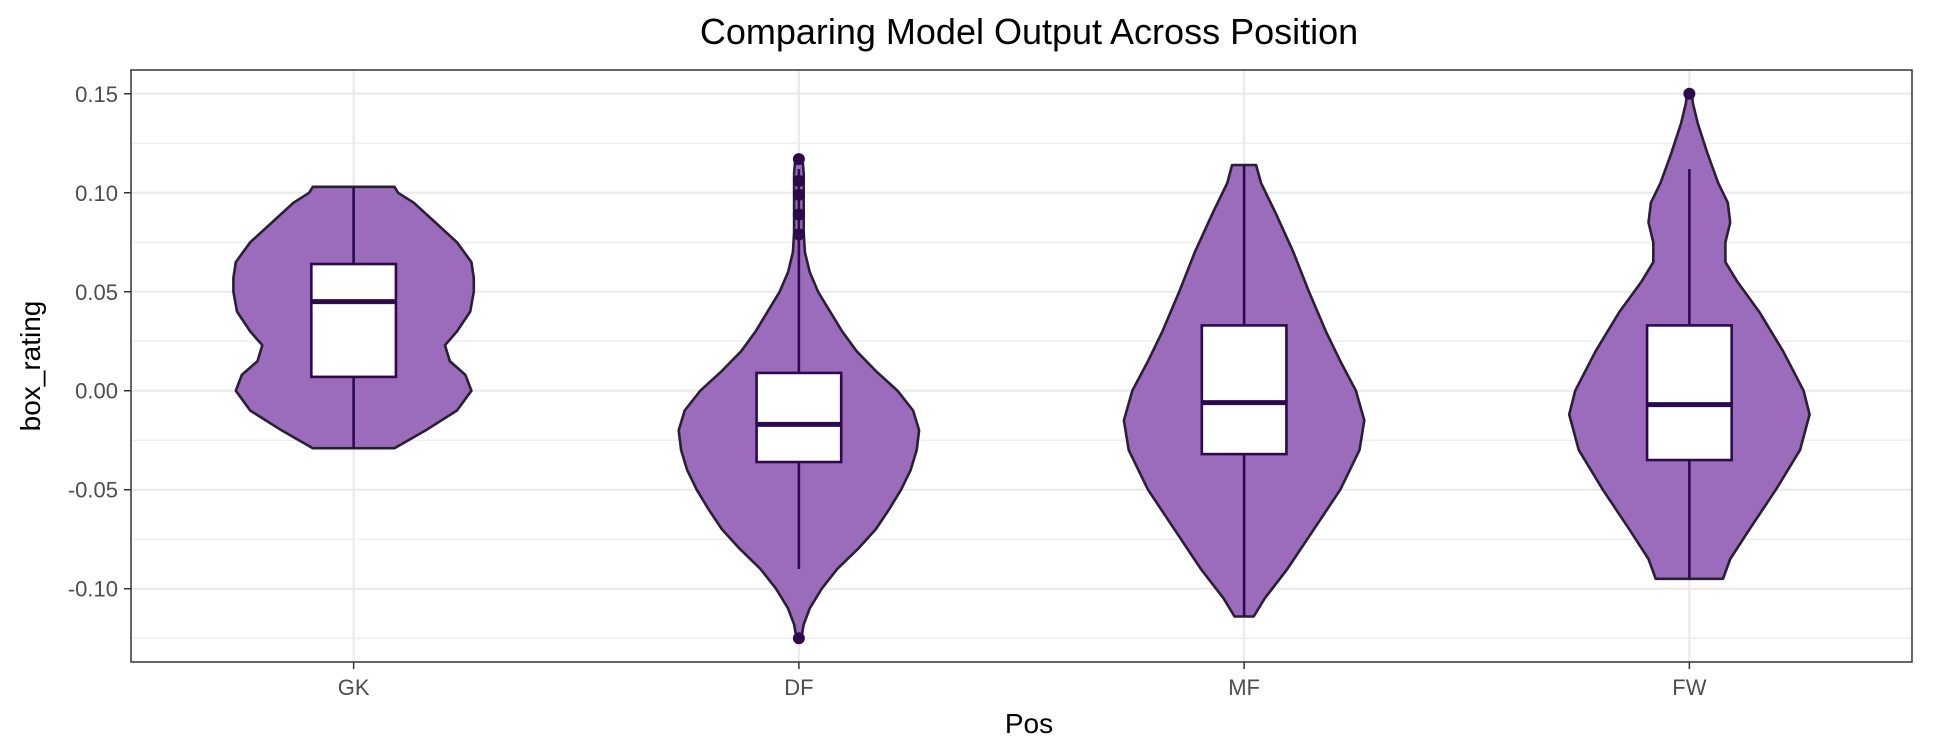 The width and height of the screenshot is (1944, 756). What do you see at coordinates (1689, 93) in the screenshot?
I see `outlier-point-fw` at bounding box center [1689, 93].